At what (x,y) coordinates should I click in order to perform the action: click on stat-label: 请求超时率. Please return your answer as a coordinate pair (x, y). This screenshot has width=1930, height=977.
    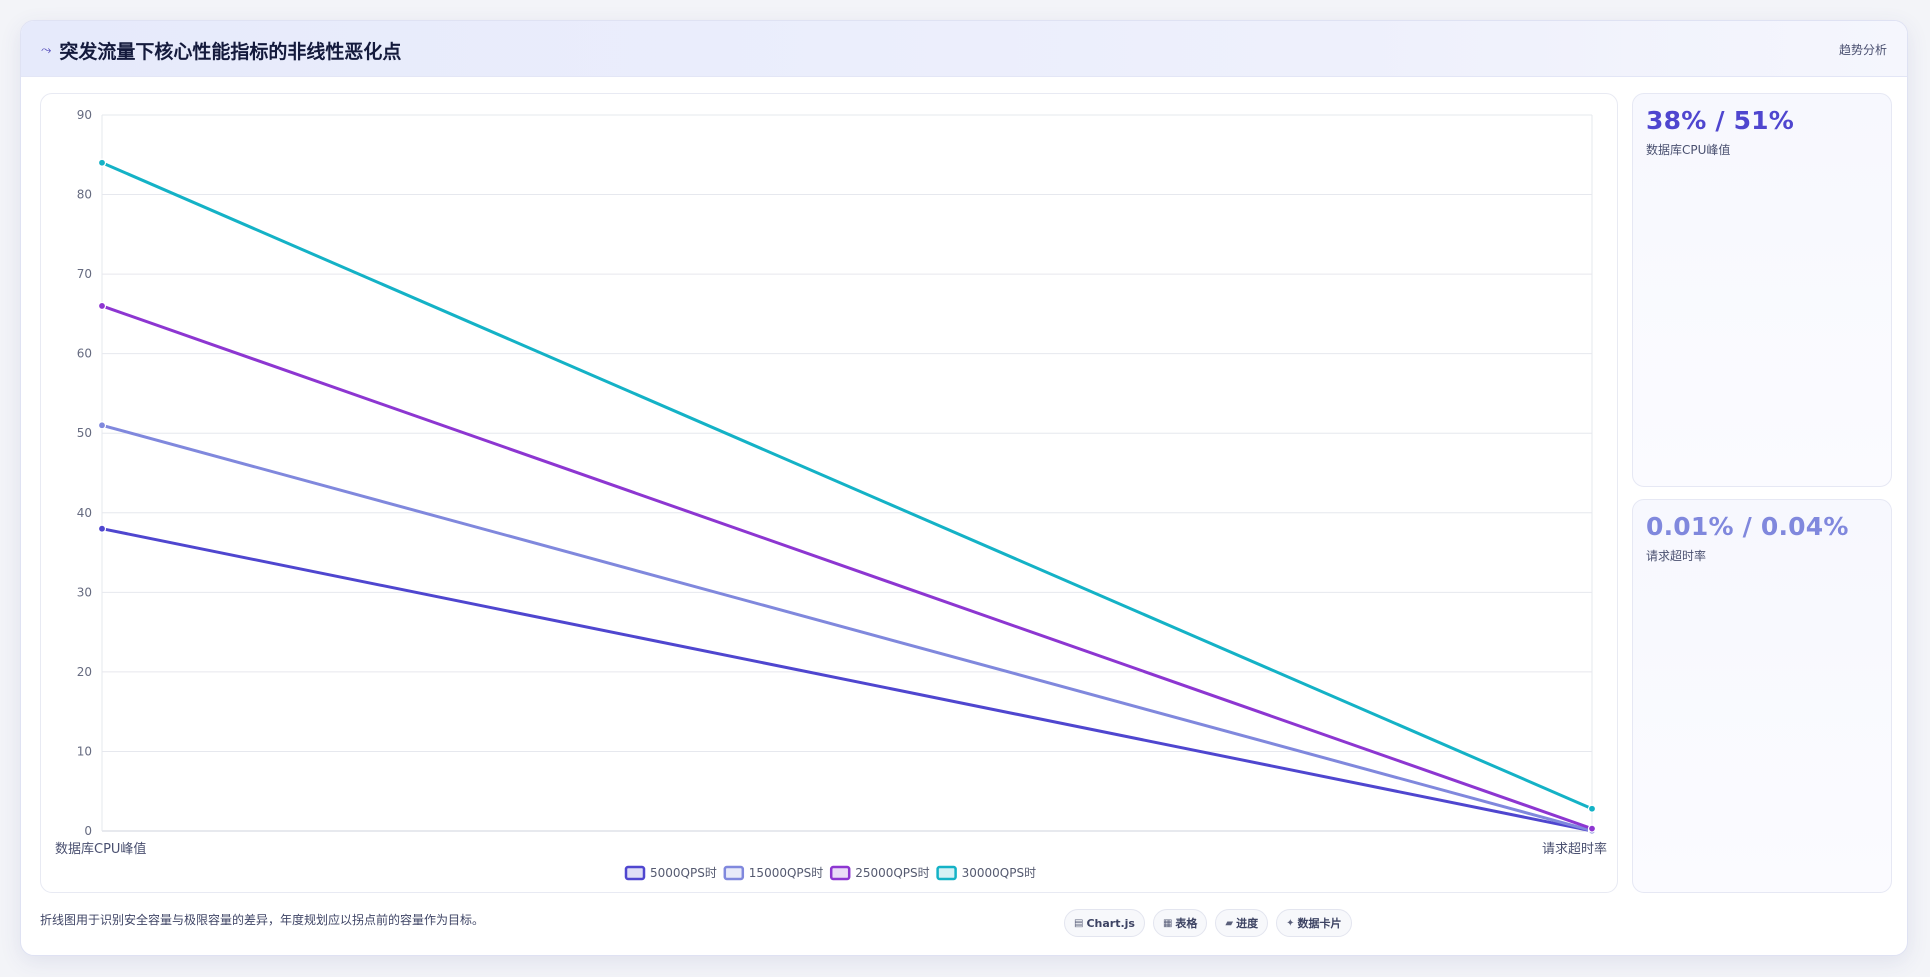
    Looking at the image, I should click on (1676, 556).